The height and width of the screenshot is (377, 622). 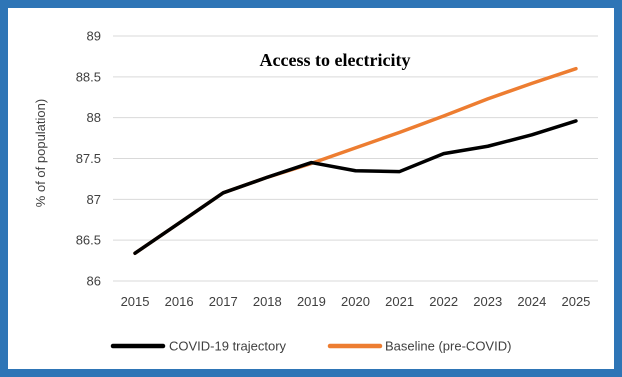 I want to click on x-tick-label: 2017, so click(x=223, y=301).